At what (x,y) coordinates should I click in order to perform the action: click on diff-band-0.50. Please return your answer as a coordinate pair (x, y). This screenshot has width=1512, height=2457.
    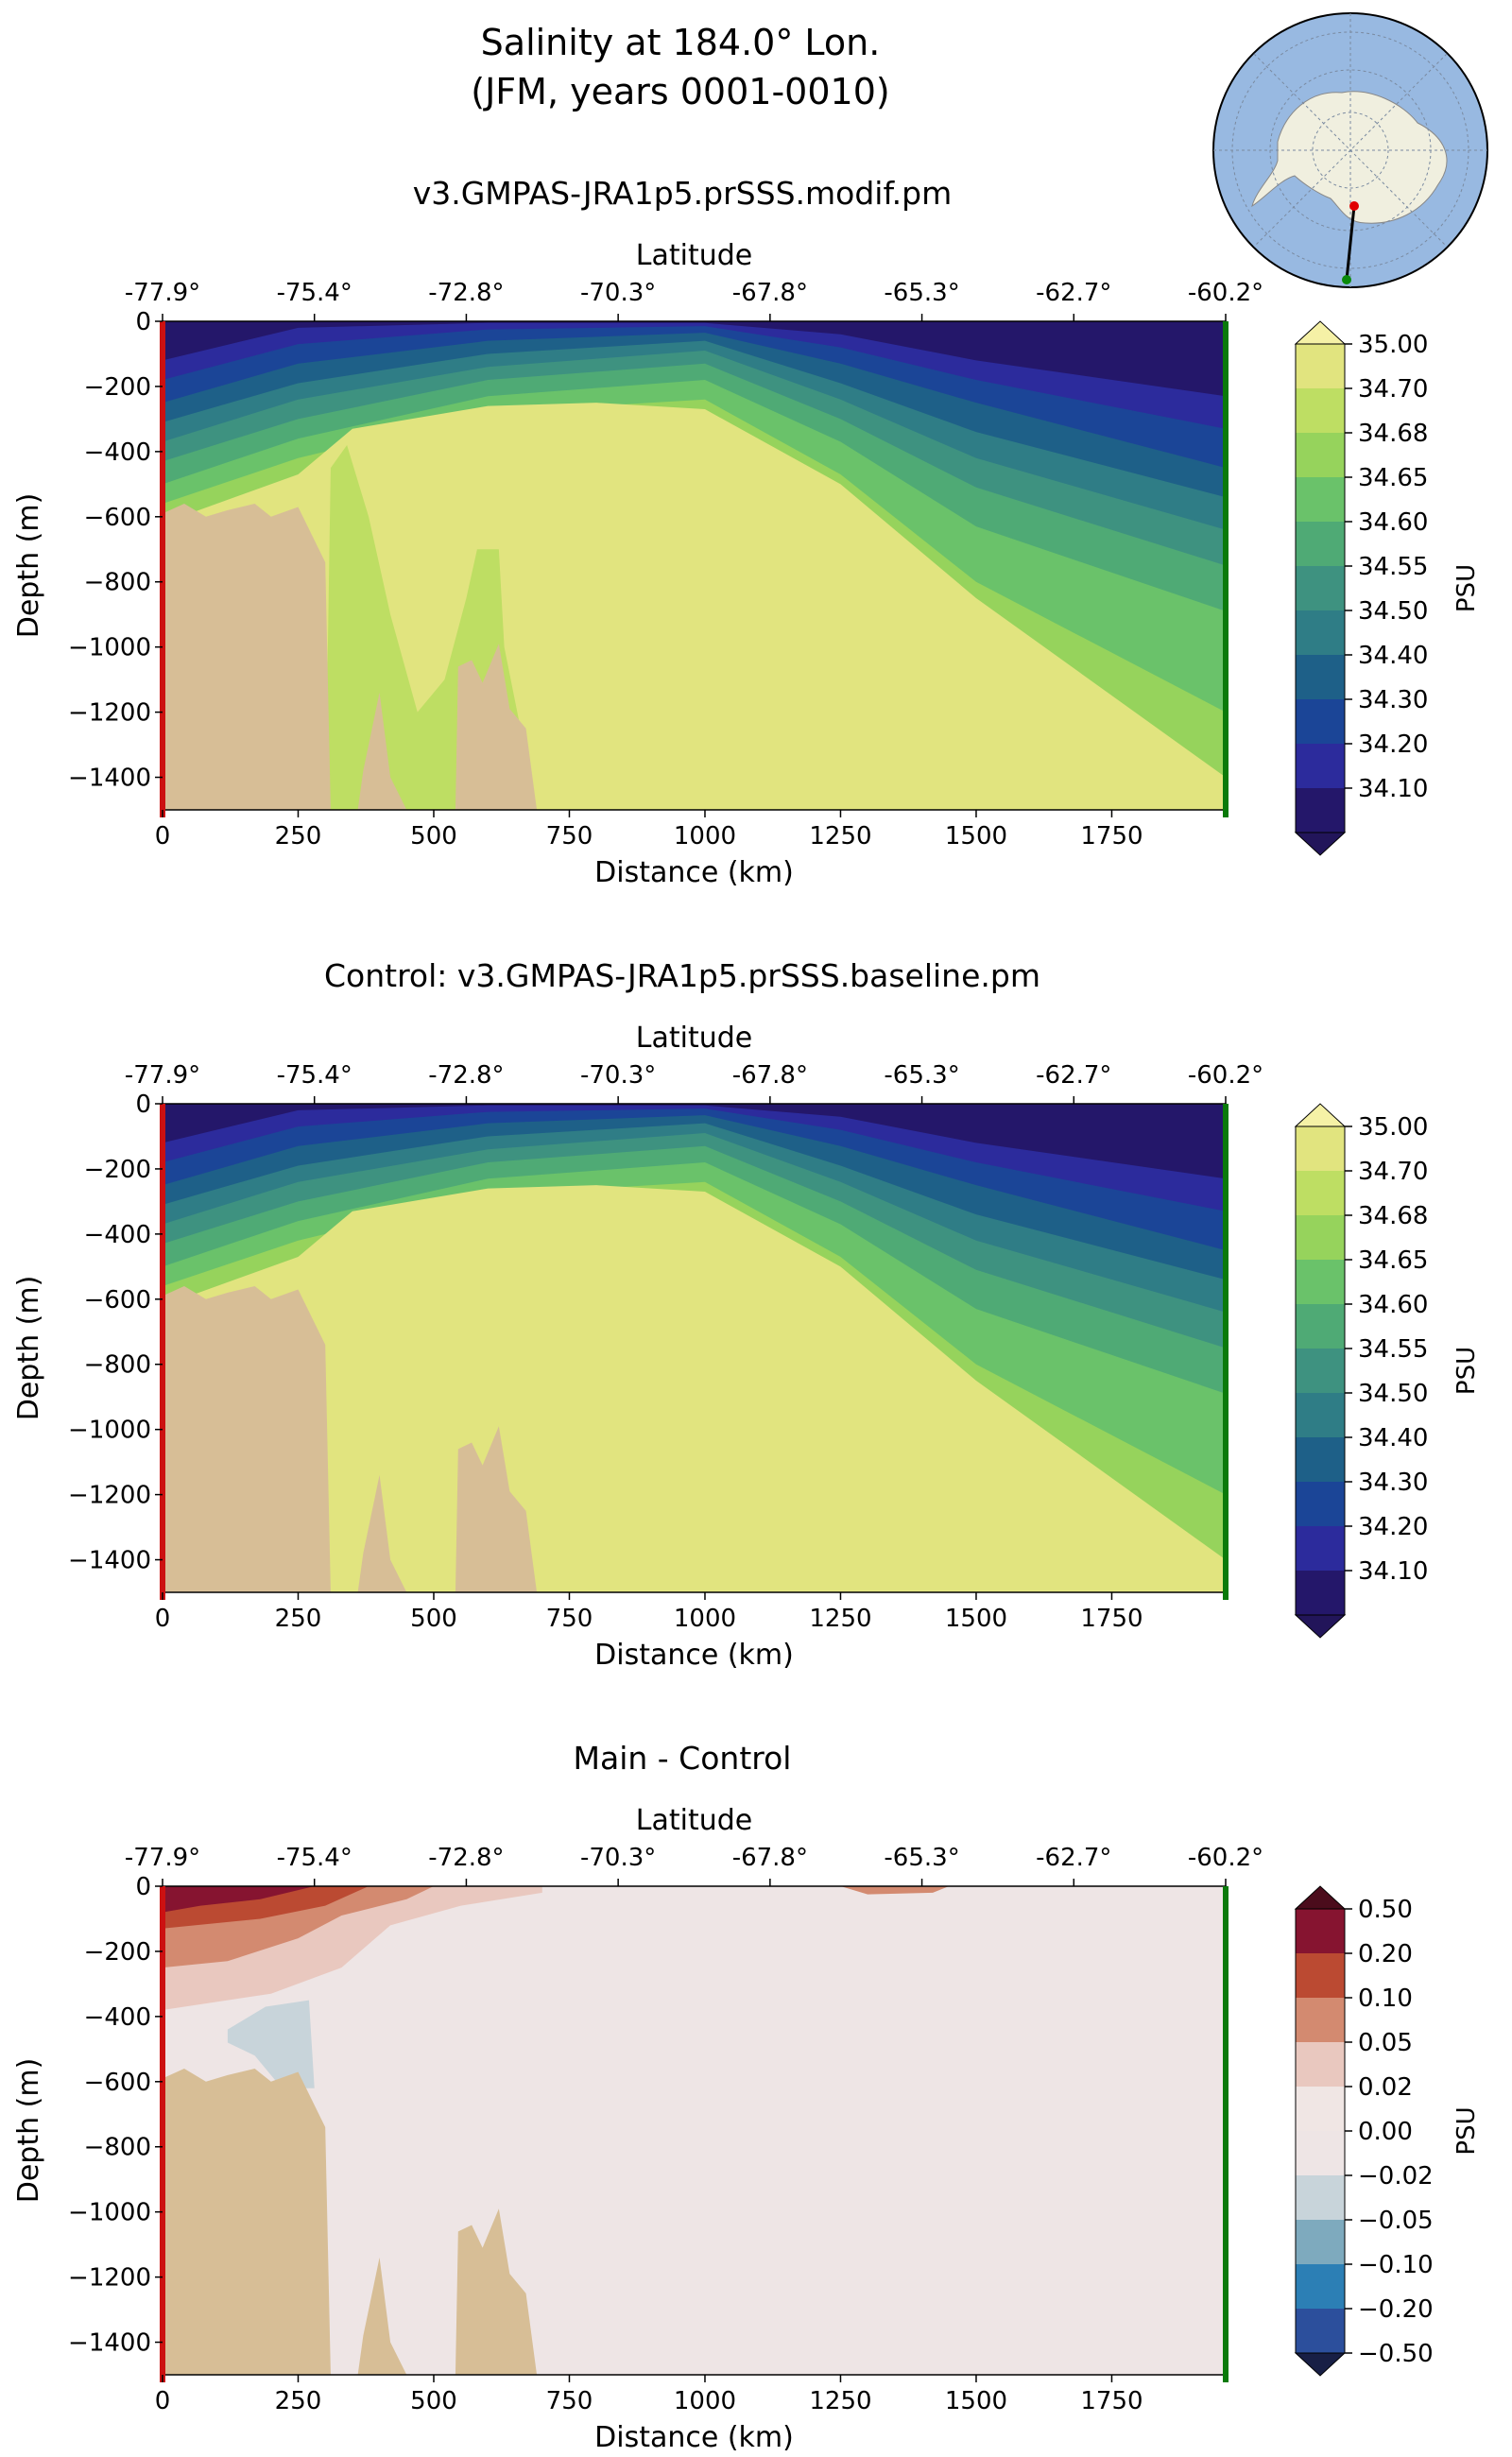
    Looking at the image, I should click on (239, 1899).